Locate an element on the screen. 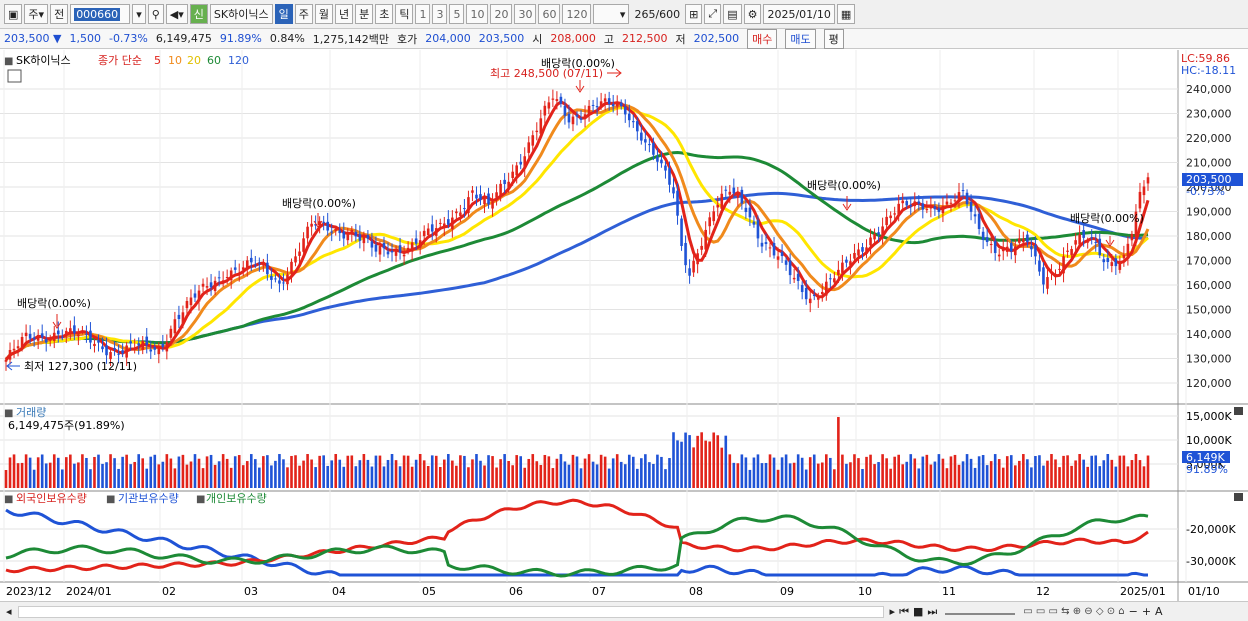 The height and width of the screenshot is (621, 1248). calendar-icon: ▦ is located at coordinates (846, 14).